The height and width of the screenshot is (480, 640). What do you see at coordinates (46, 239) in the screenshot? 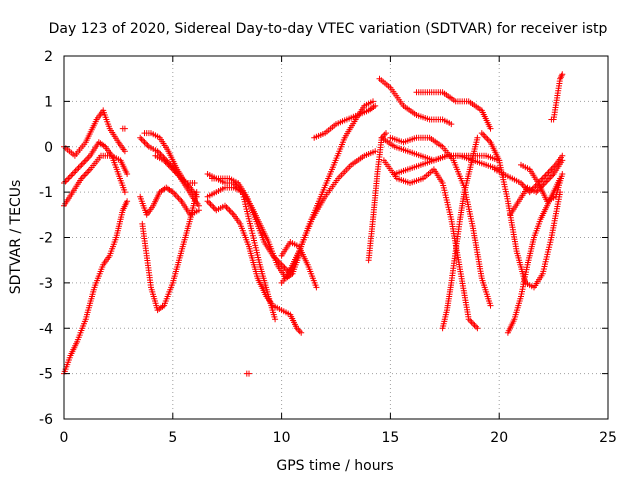
I see `y-tick-label: -2` at bounding box center [46, 239].